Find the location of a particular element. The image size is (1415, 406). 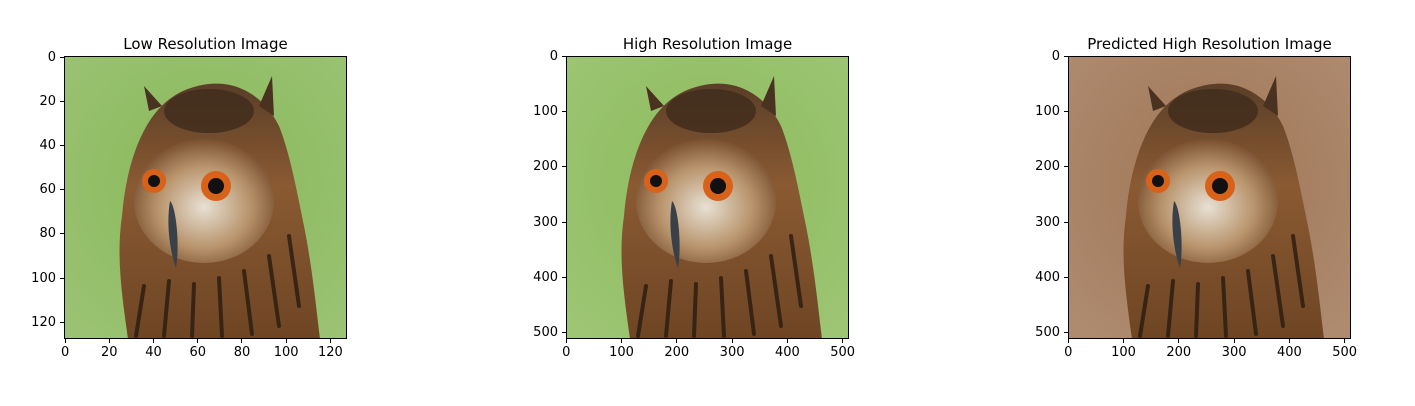

x-tick-label: 200 is located at coordinates (1179, 352).